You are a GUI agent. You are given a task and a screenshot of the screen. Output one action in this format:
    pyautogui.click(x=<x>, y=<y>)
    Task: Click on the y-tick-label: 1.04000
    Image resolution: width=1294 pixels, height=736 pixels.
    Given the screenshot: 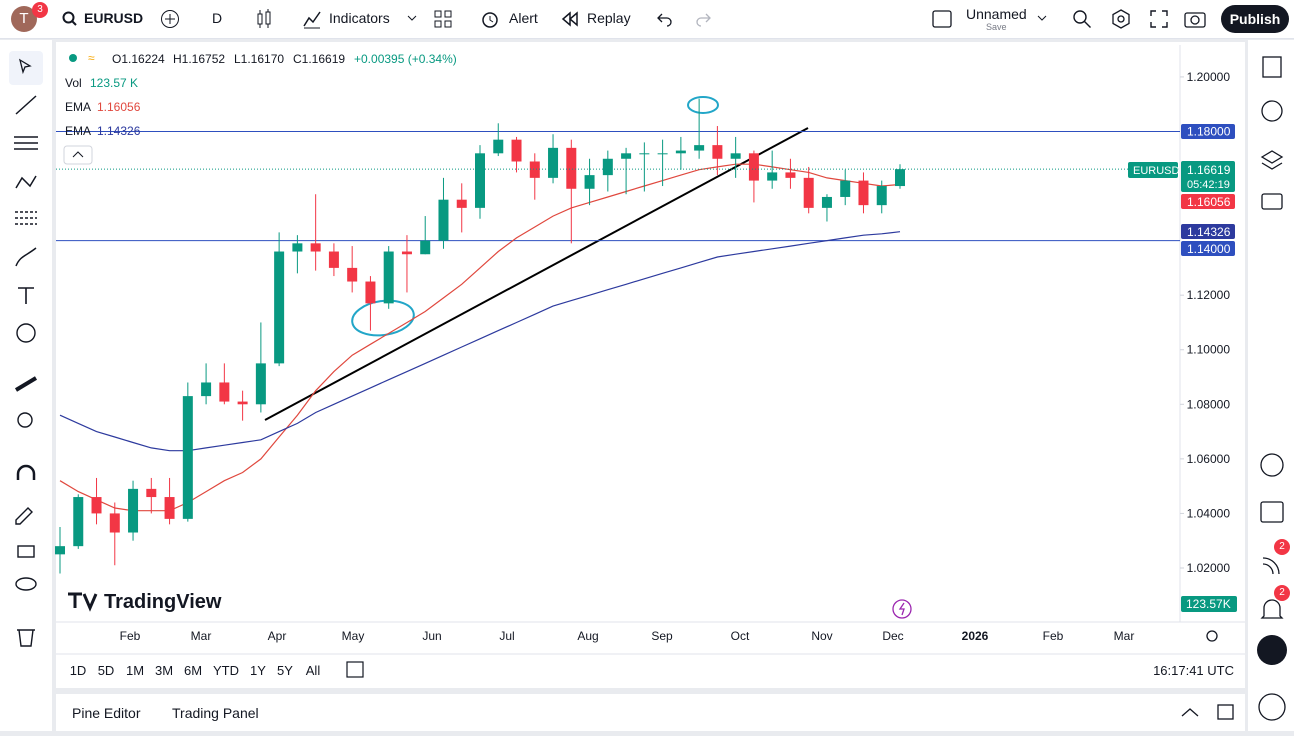 What is the action you would take?
    pyautogui.click(x=1209, y=513)
    